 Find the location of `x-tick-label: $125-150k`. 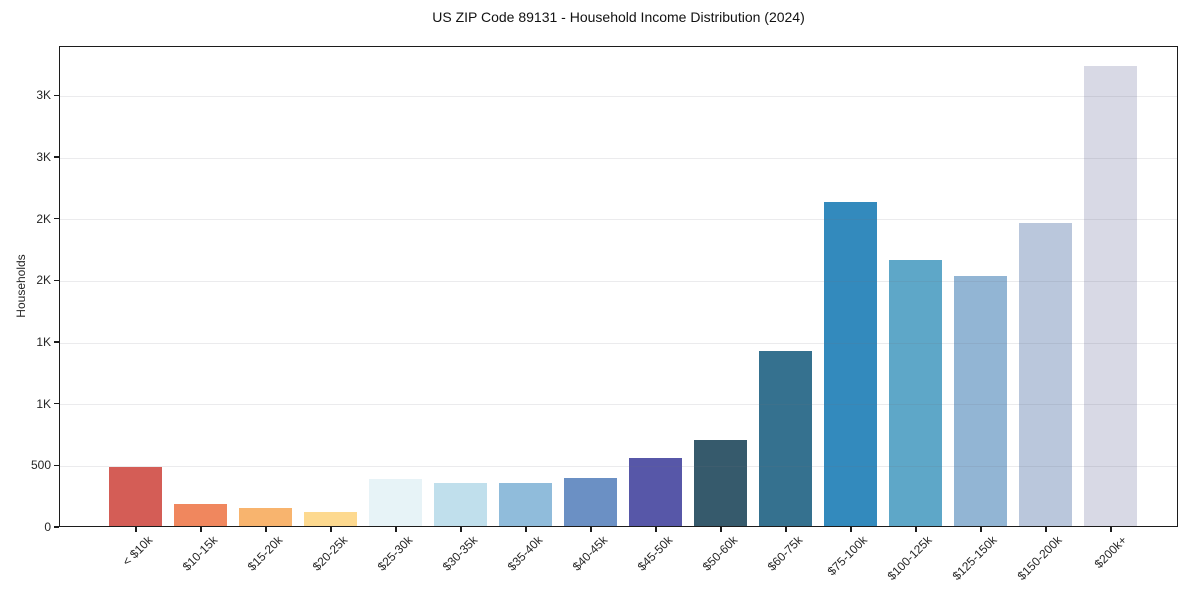

x-tick-label: $125-150k is located at coordinates (974, 558).